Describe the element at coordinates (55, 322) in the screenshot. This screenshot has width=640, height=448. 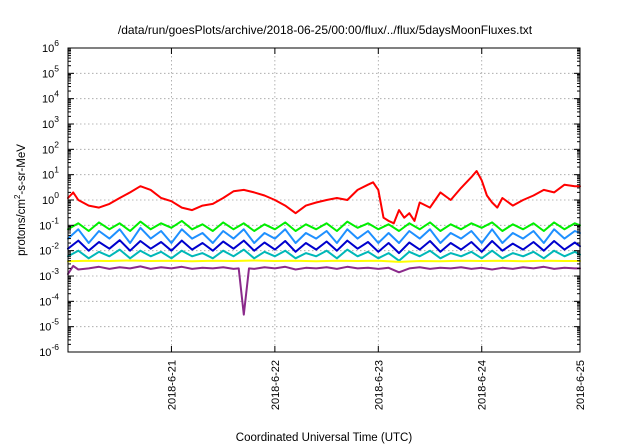
I see `y-tick-label-exponent: -5` at that location.